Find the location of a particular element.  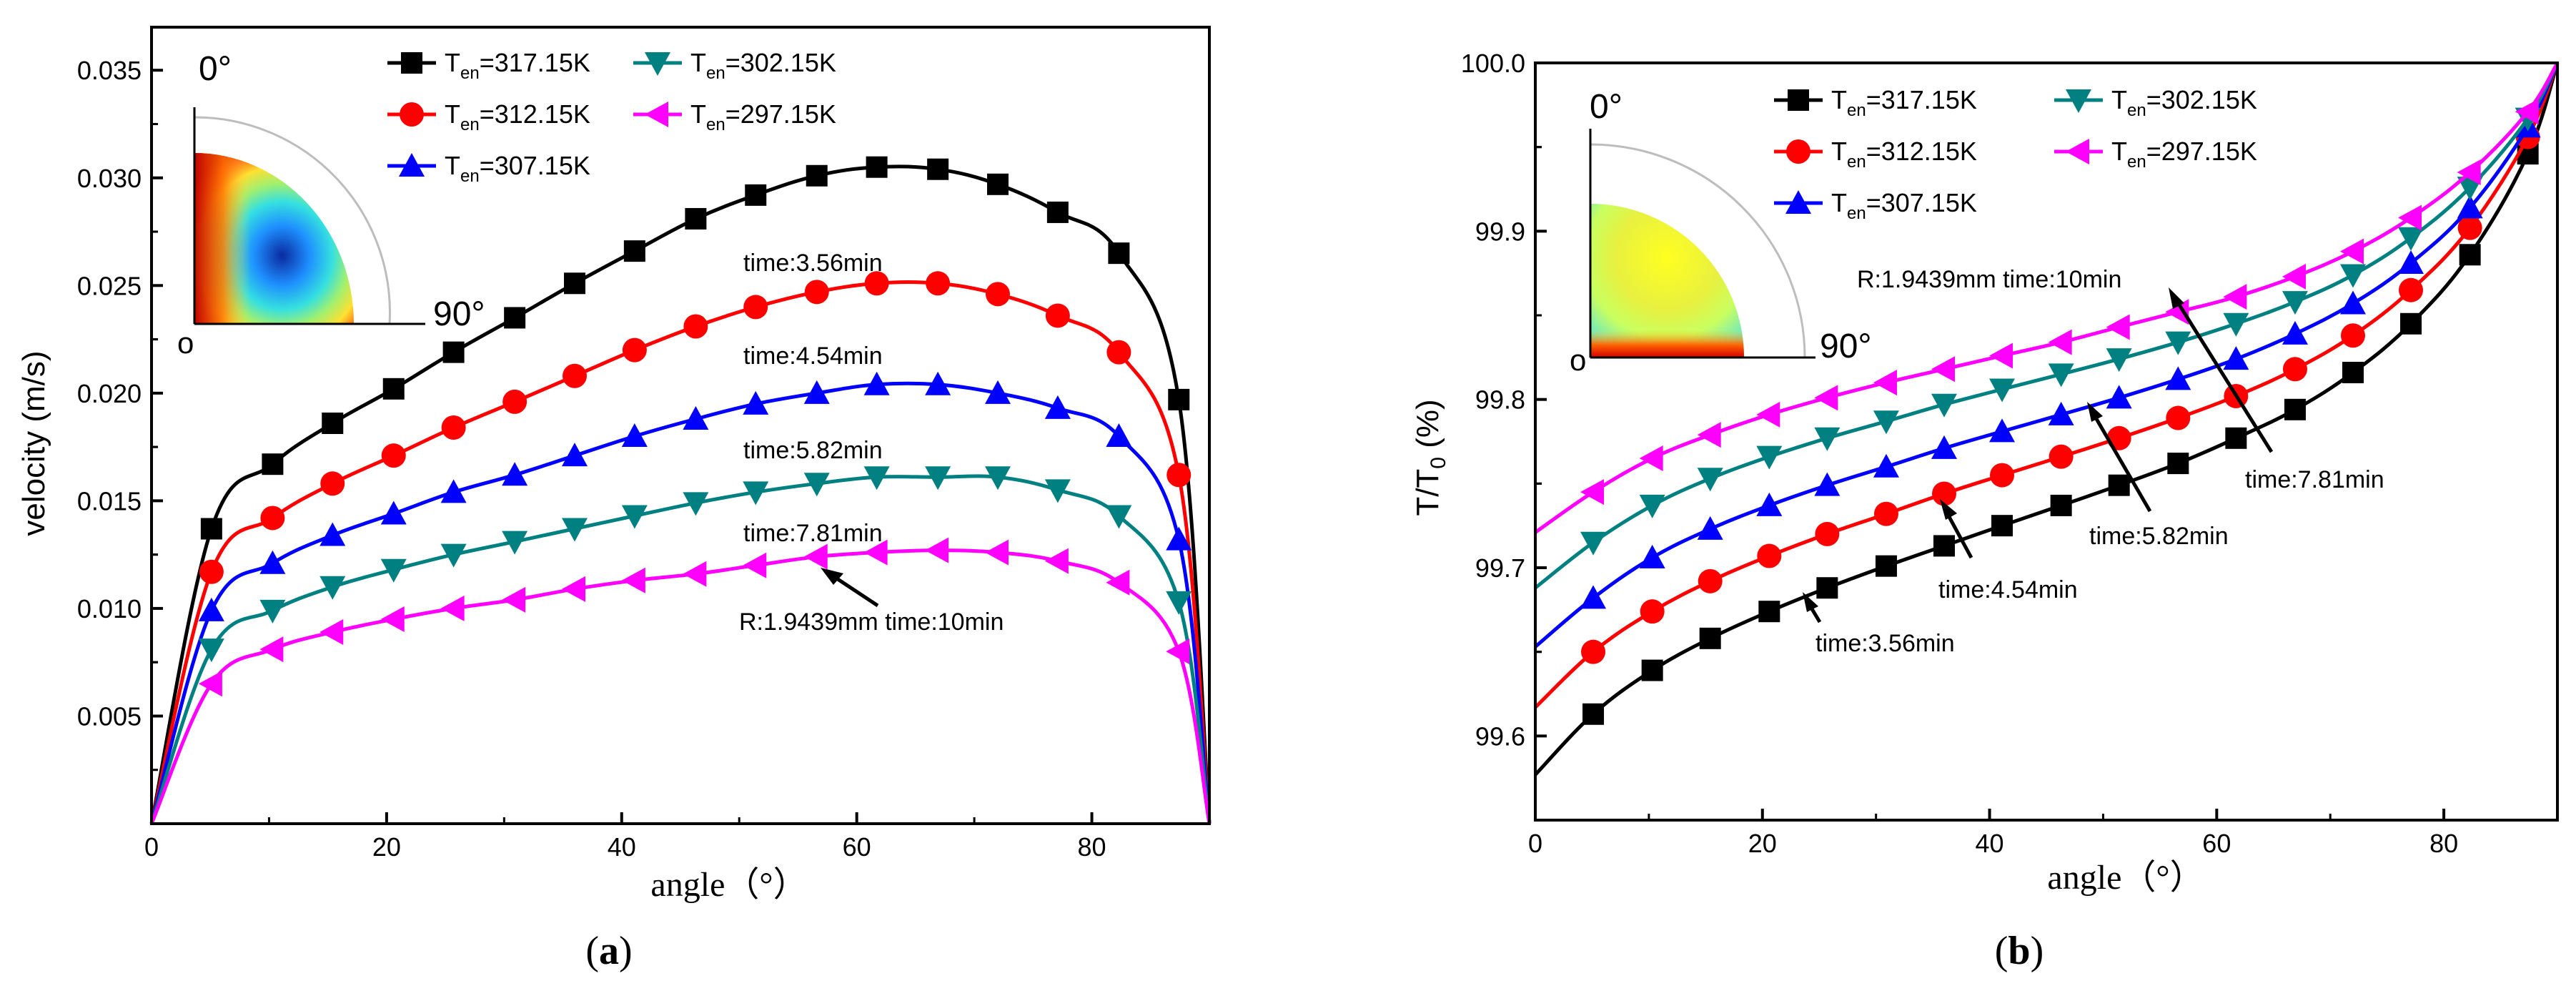

y-tick-label-a-4: 0.020 is located at coordinates (109, 393).